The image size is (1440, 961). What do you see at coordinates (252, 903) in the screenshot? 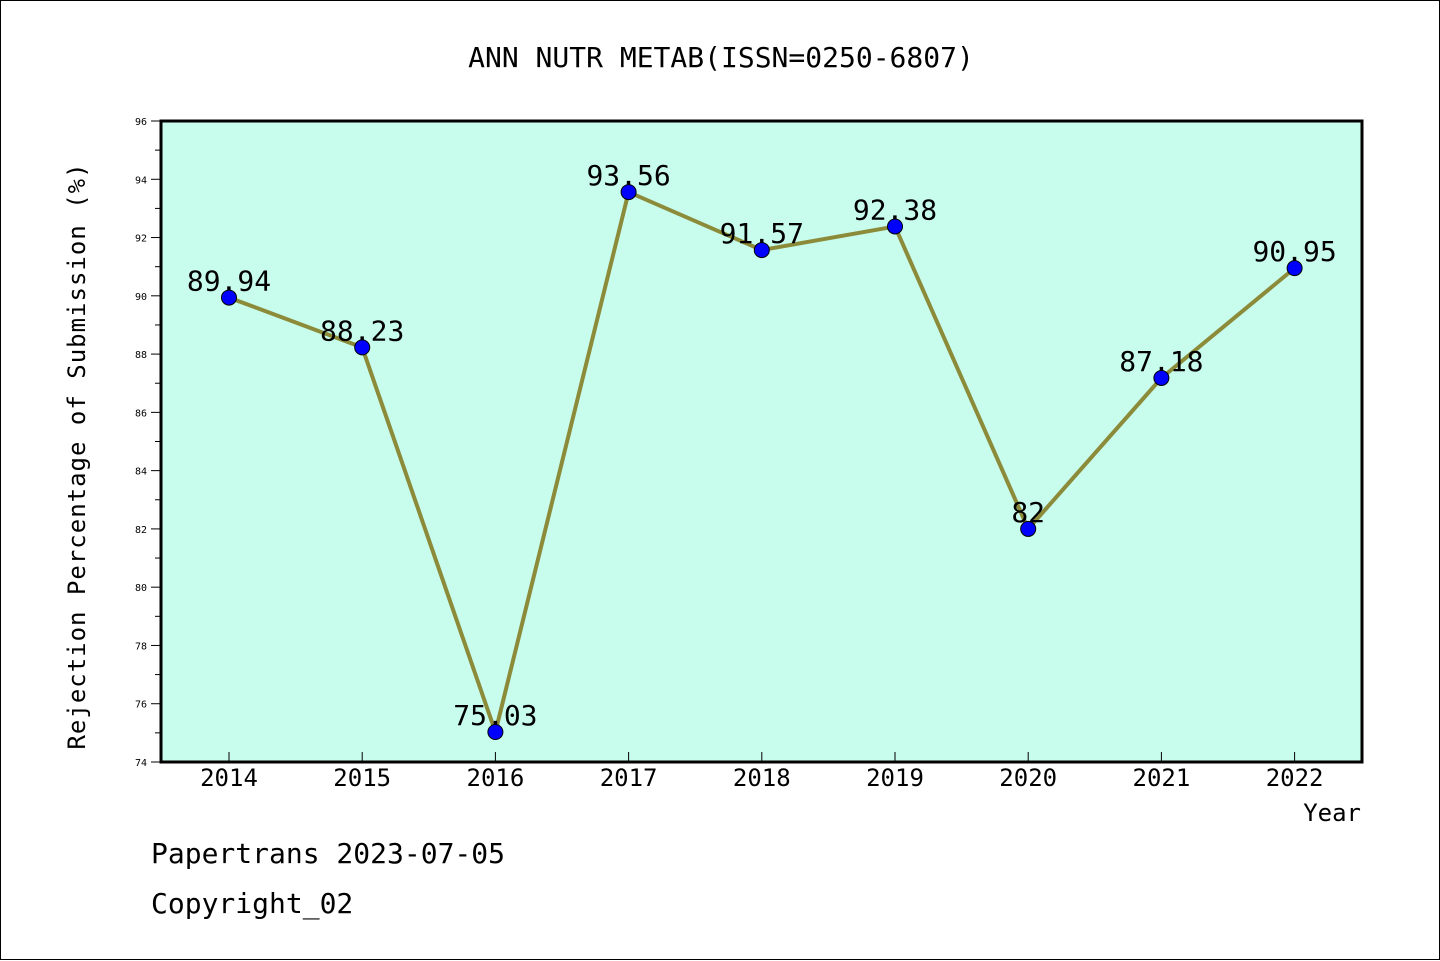
I see `copyright-text: Copyright_02` at bounding box center [252, 903].